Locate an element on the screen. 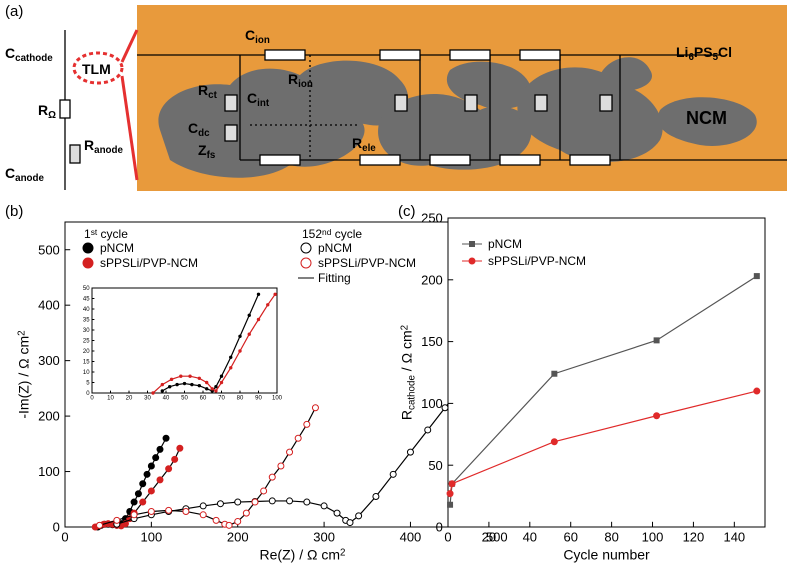  y-tick-label: 45 is located at coordinates (86, 300).